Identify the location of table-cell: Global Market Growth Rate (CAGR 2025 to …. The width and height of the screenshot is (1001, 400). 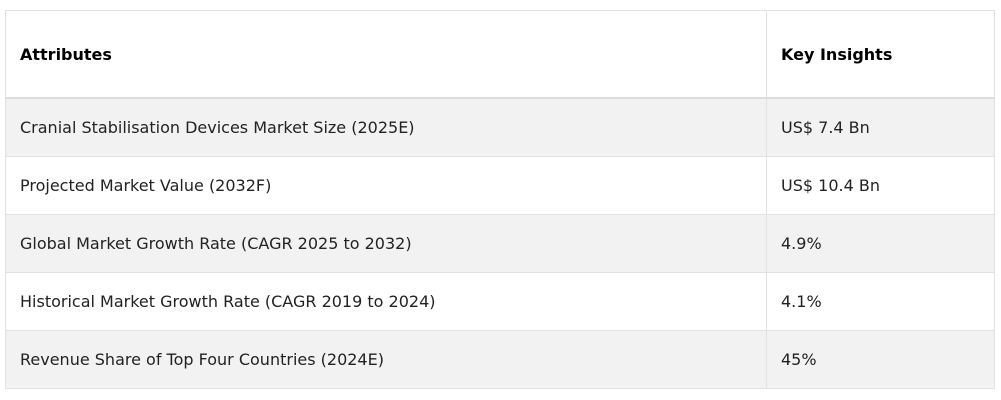
(386, 243).